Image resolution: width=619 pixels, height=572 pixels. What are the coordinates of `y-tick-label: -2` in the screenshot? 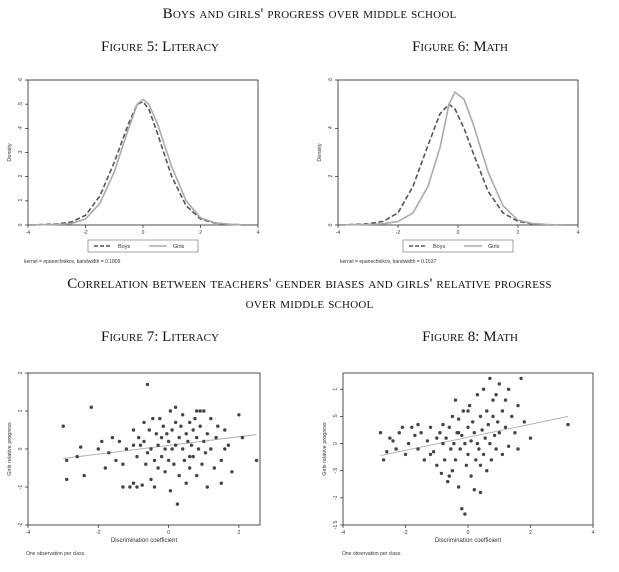 It's located at (21, 525).